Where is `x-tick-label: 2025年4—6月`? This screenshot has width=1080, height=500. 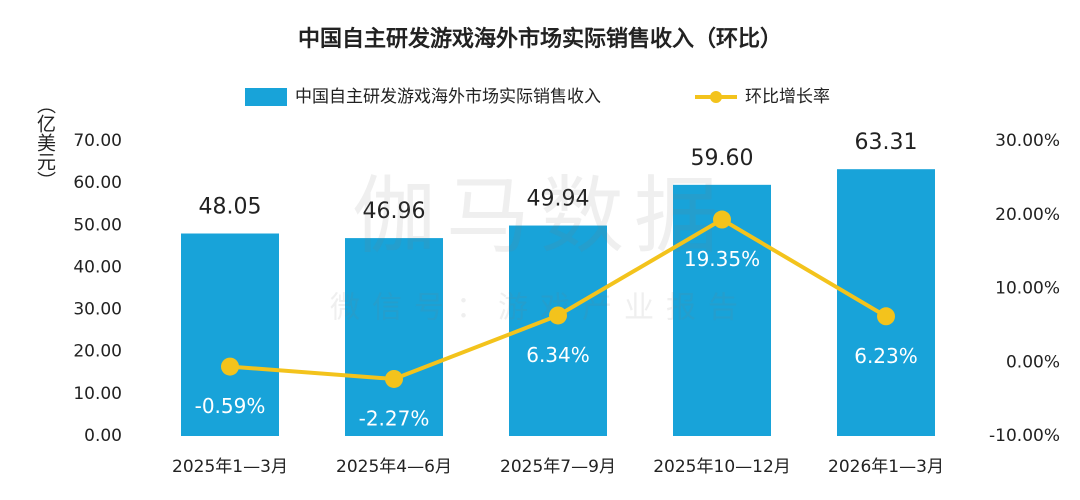 x-tick-label: 2025年4—6月 is located at coordinates (394, 467).